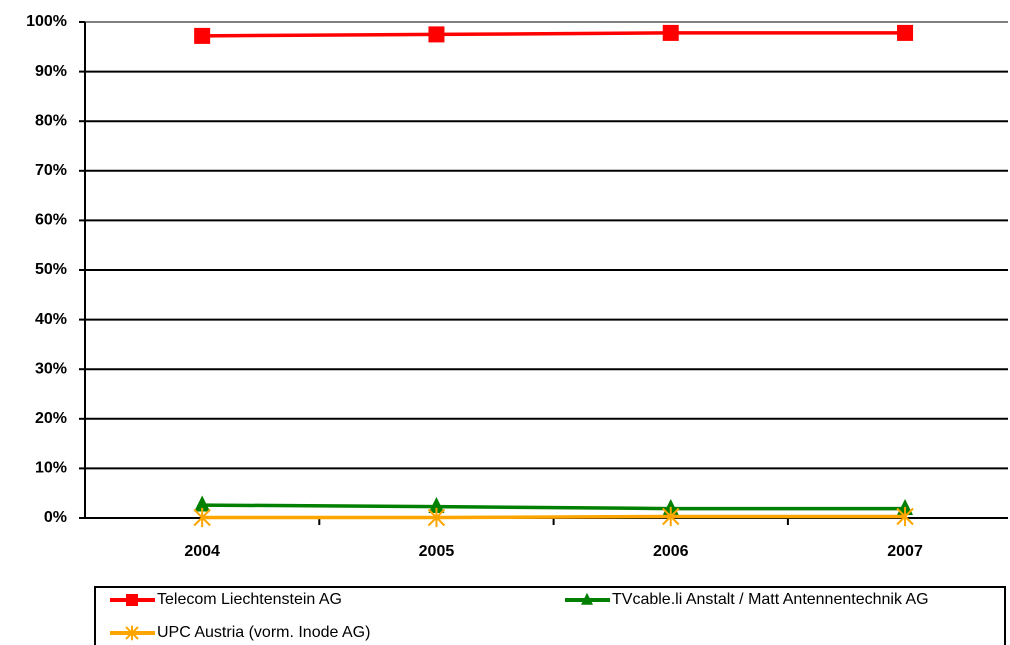 This screenshot has height=645, width=1010. Describe the element at coordinates (671, 551) in the screenshot. I see `x-tick-label: 2006` at that location.